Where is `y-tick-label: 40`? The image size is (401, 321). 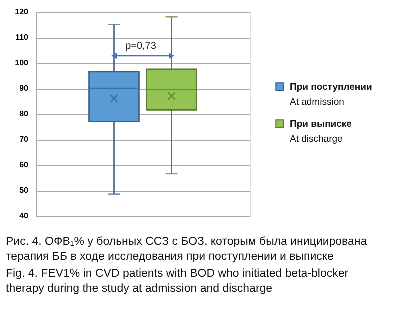
y-tick-label: 40 is located at coordinates (25, 216).